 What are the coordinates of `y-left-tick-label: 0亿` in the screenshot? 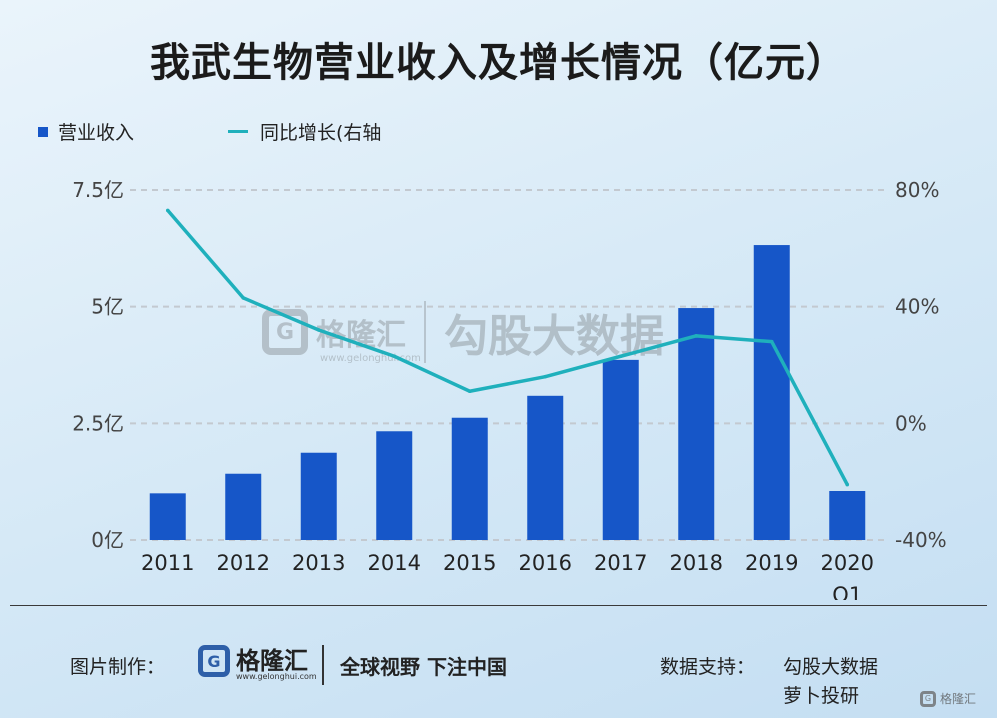 It's located at (107, 540).